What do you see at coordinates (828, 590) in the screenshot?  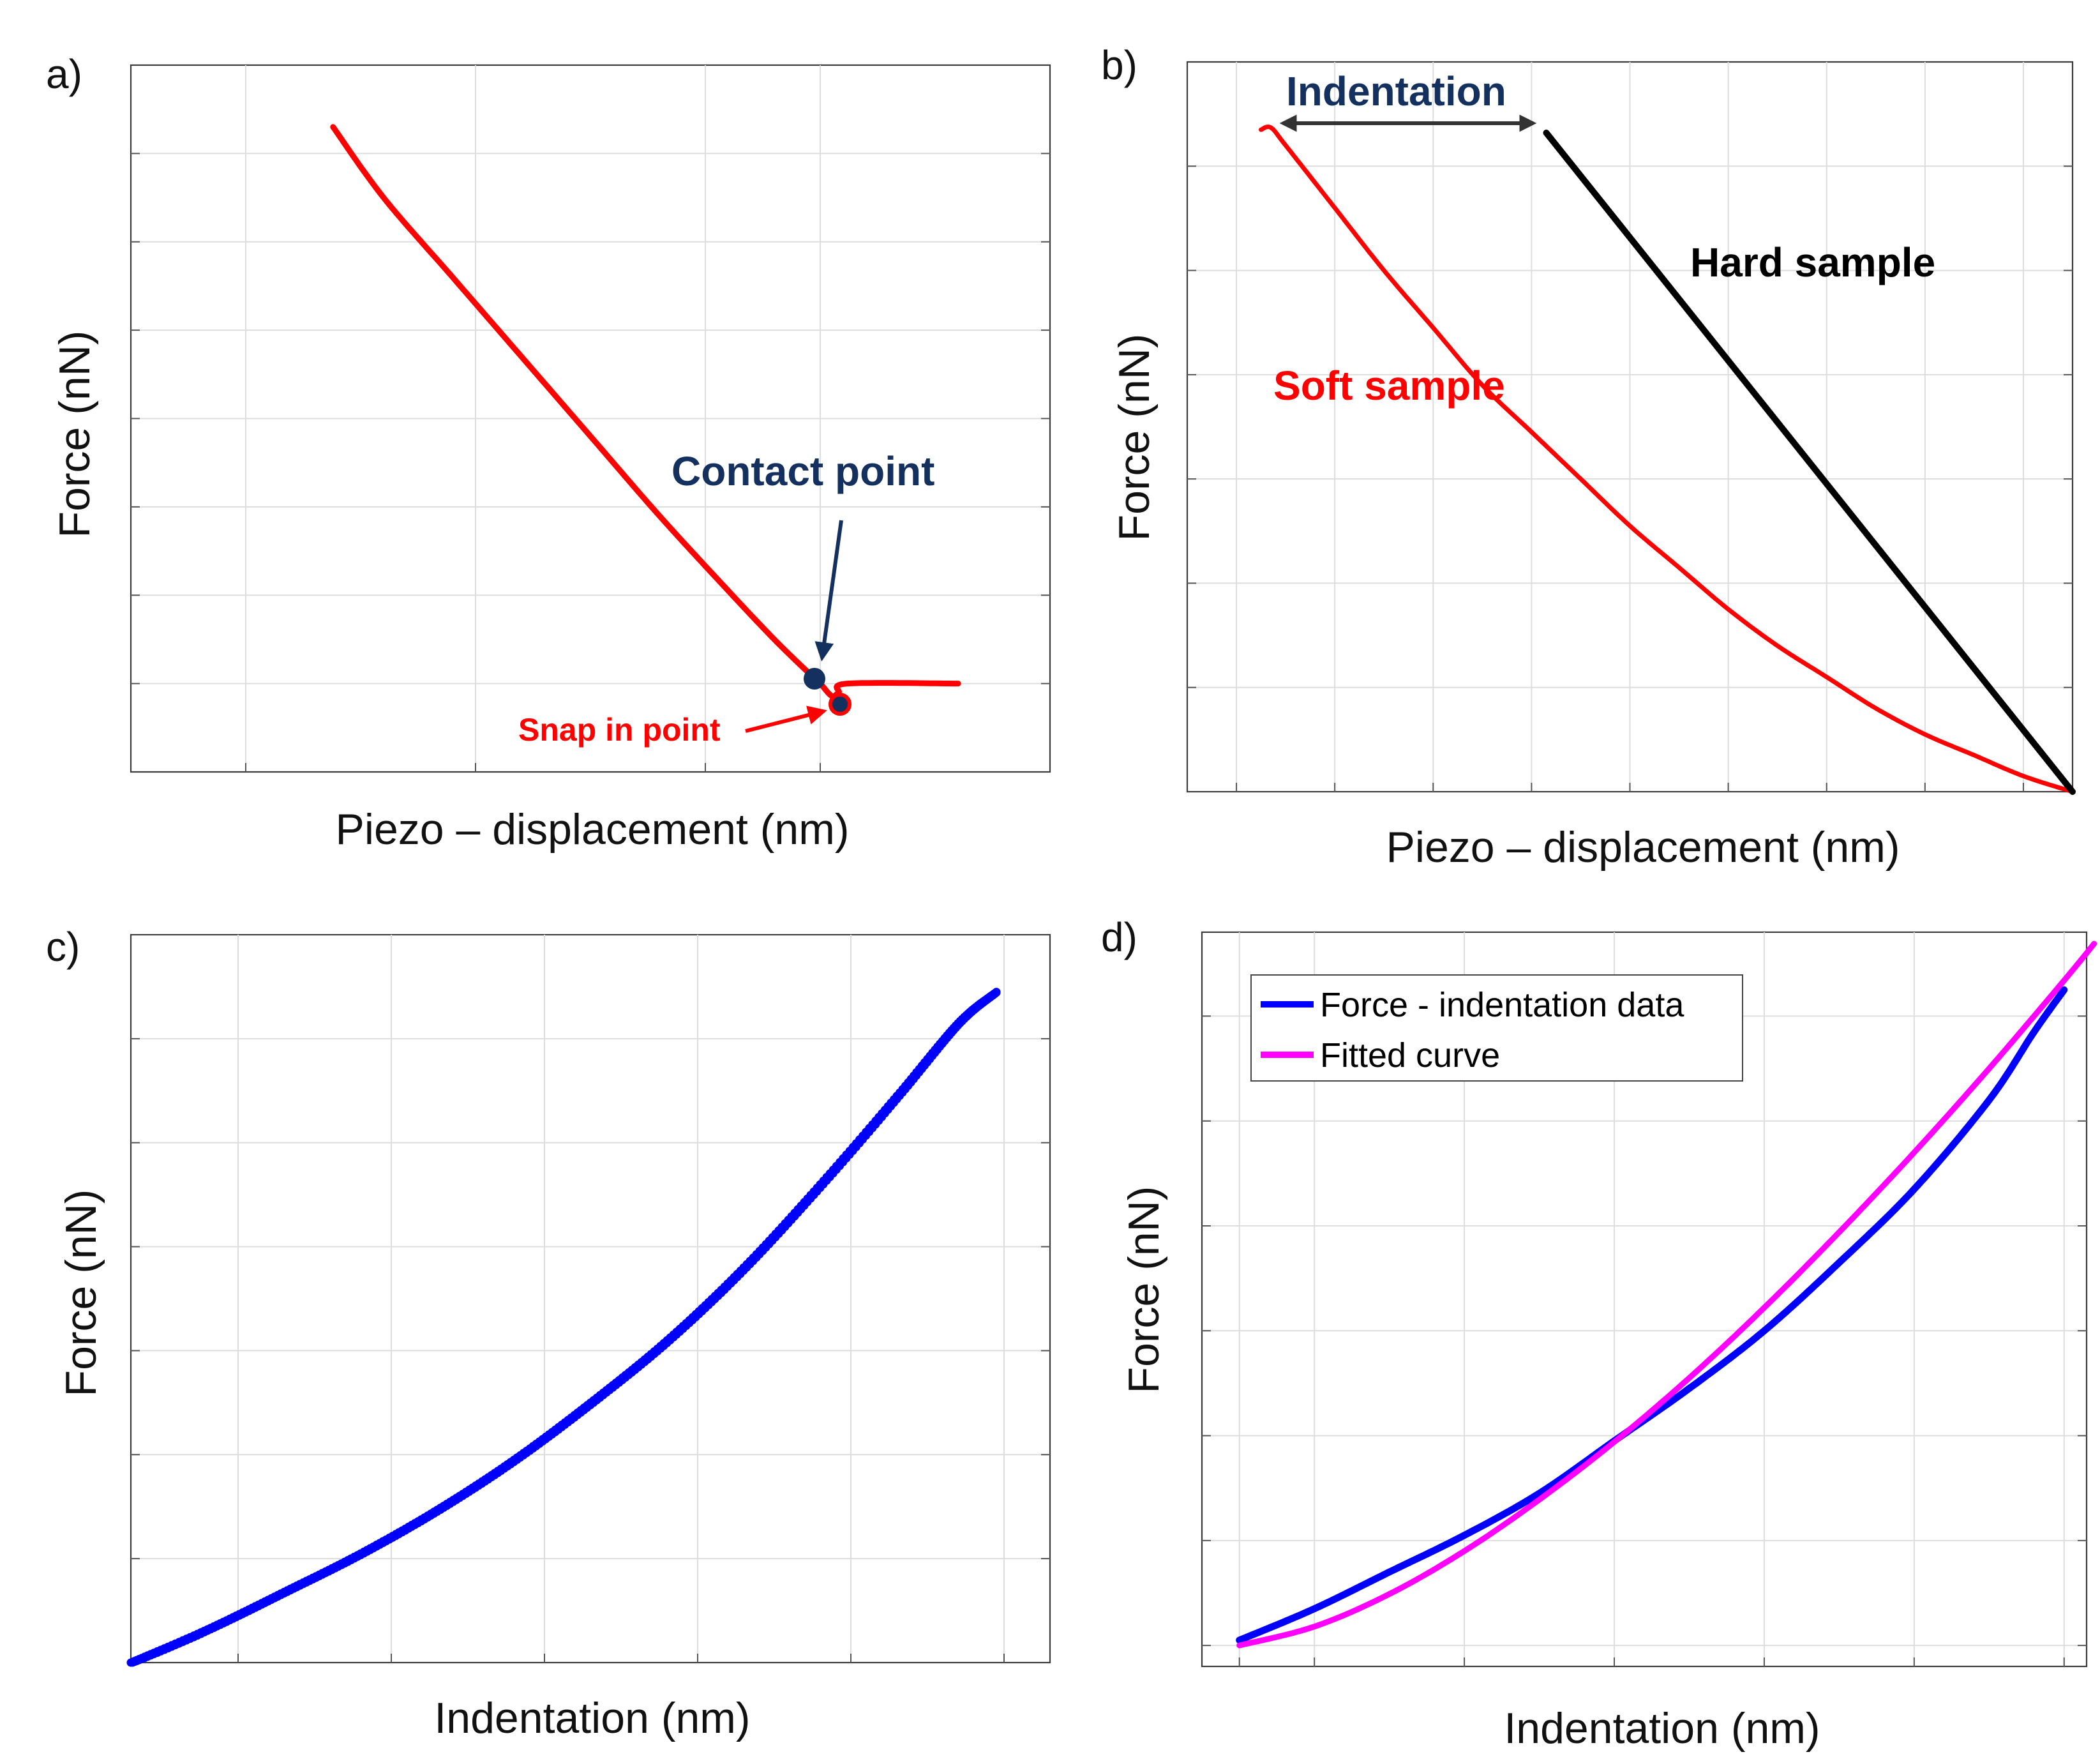 I see `contact-point-arrow` at bounding box center [828, 590].